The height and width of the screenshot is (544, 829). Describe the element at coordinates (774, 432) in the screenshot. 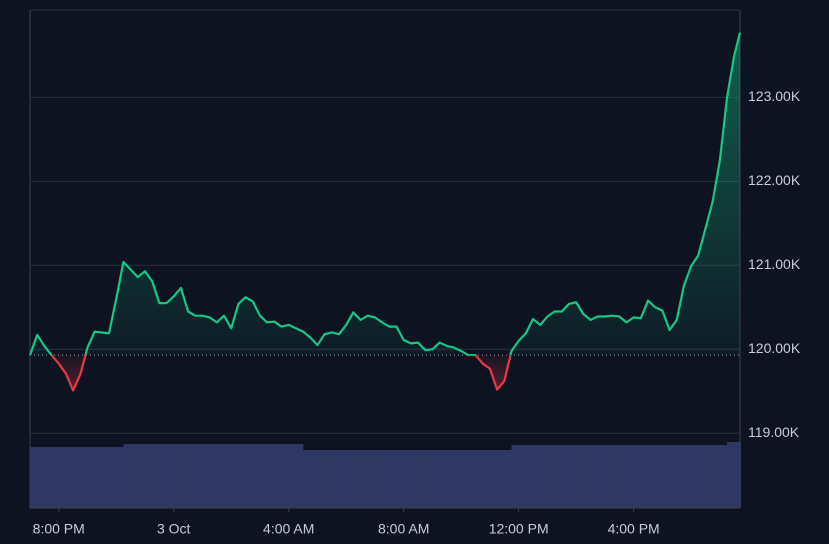

I see `y-tick-label: 119.00K` at that location.